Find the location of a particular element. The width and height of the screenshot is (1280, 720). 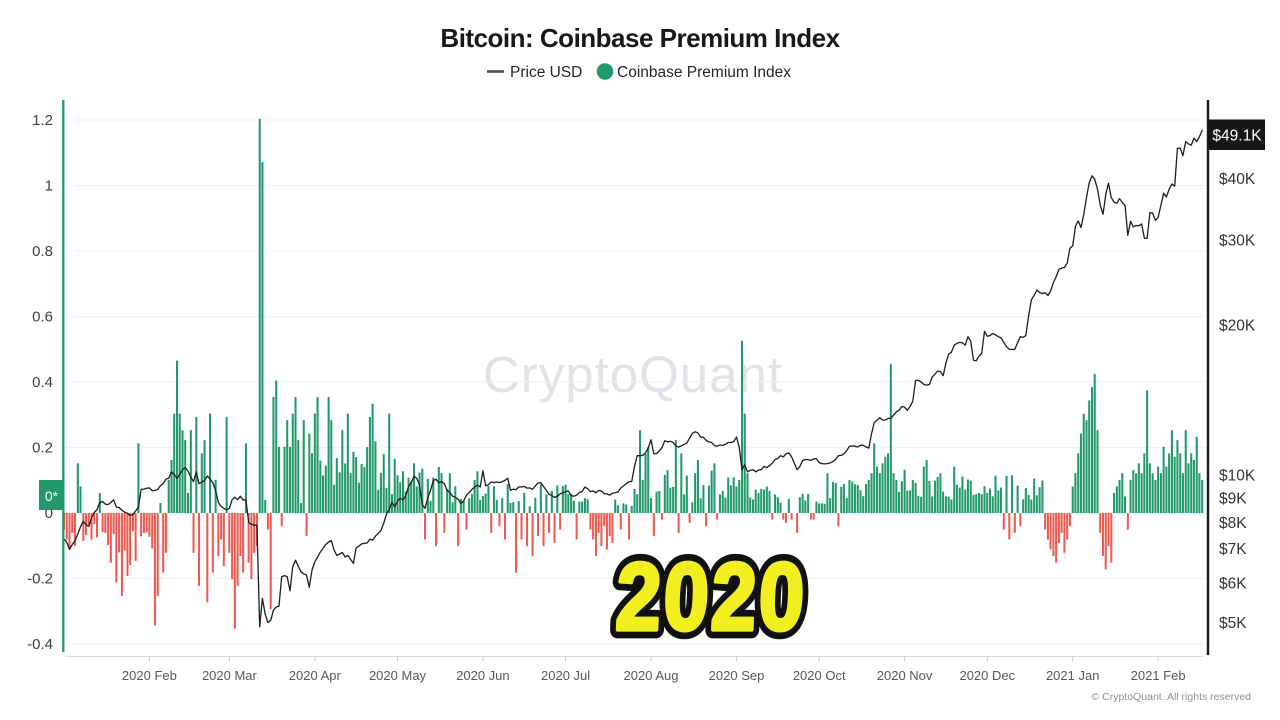

svg-text: 1.2 is located at coordinates (42, 120).